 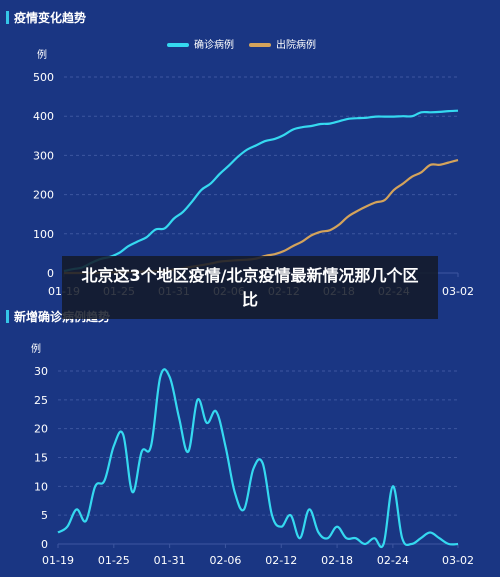 What do you see at coordinates (41, 429) in the screenshot?
I see `y-tick-label: 20` at bounding box center [41, 429].